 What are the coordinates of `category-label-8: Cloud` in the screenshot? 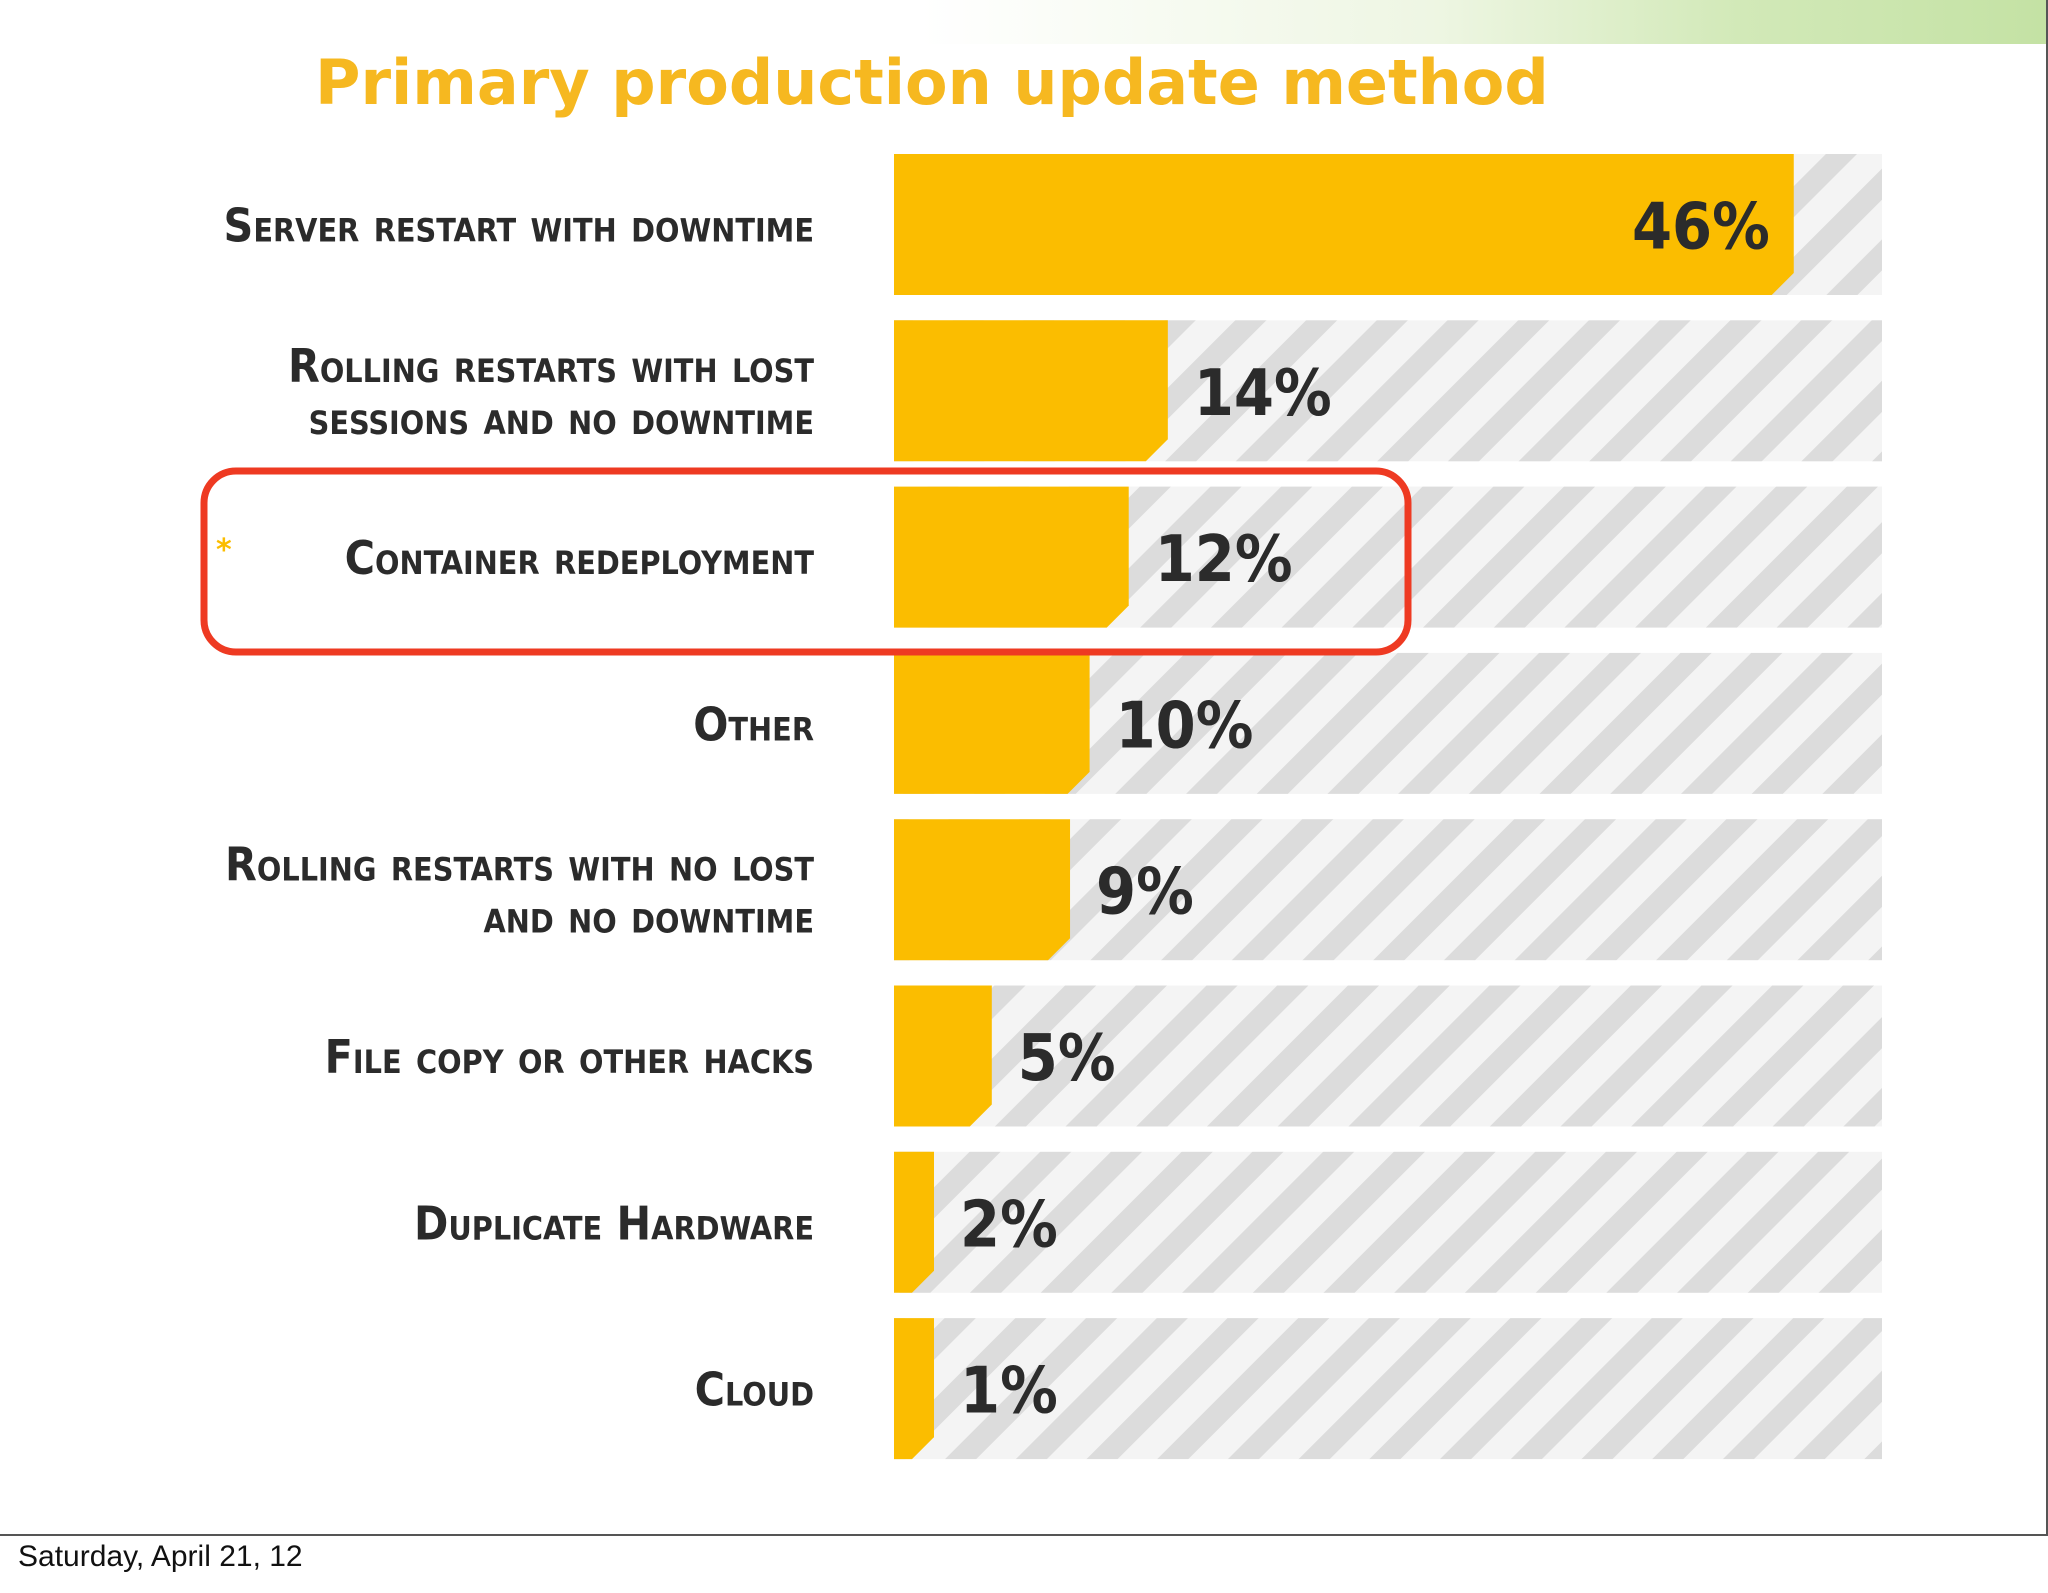 It's located at (754, 1390).